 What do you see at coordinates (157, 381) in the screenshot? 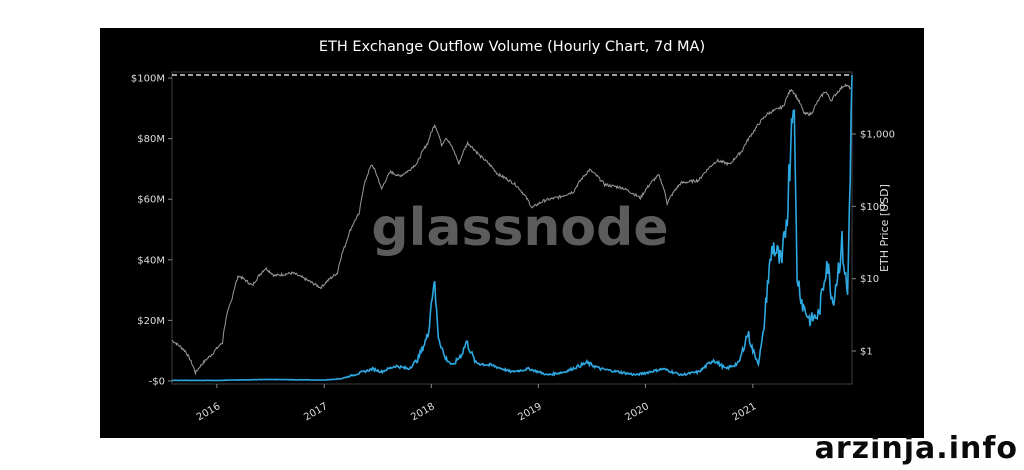
I see `y-left-tick-label: -$0` at bounding box center [157, 381].